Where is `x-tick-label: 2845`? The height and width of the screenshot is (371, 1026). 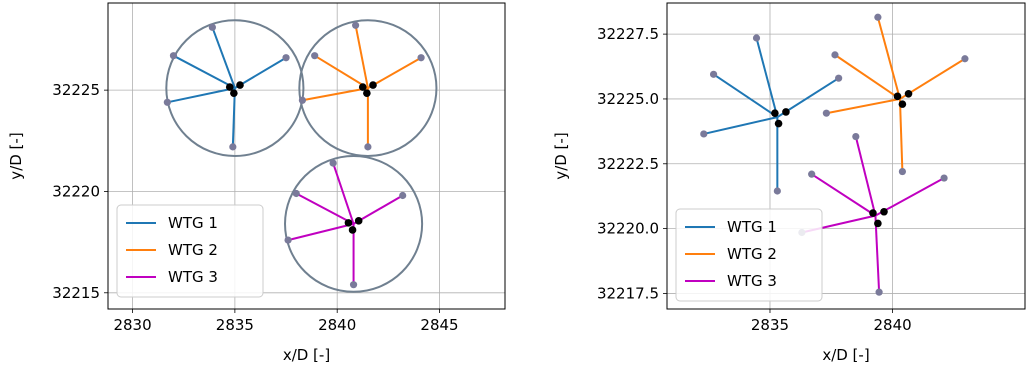
x-tick-label: 2845 is located at coordinates (439, 325).